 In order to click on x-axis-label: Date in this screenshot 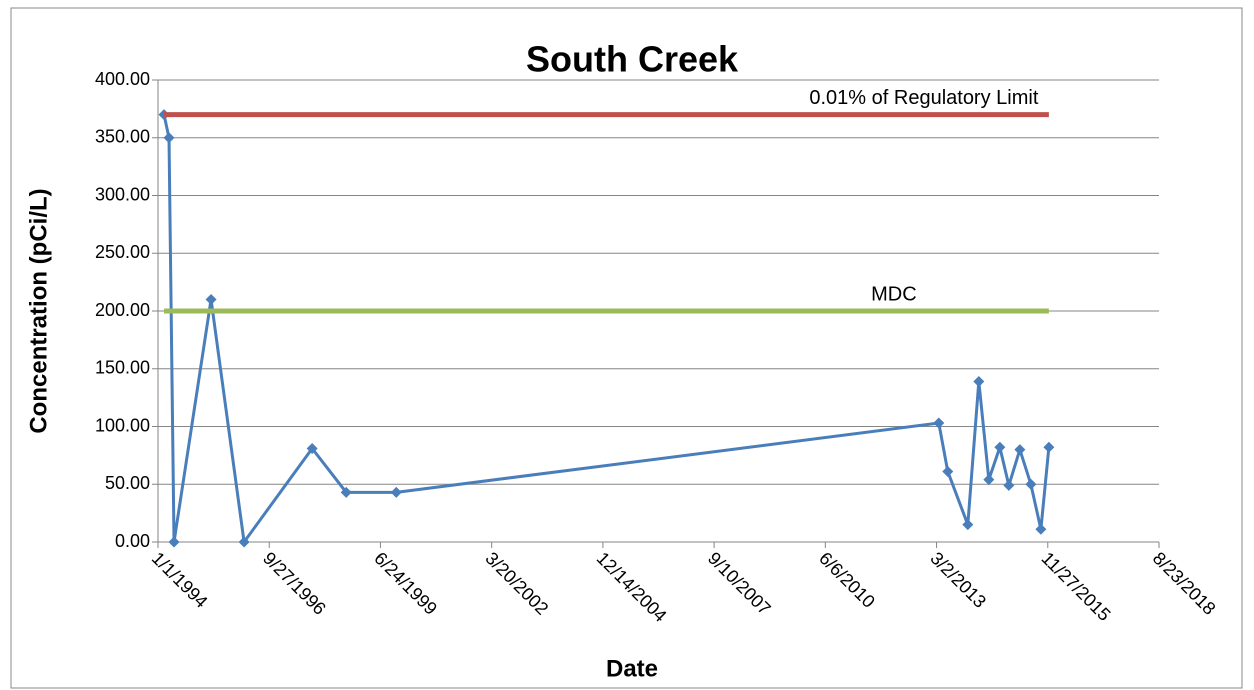, I will do `click(632, 668)`.